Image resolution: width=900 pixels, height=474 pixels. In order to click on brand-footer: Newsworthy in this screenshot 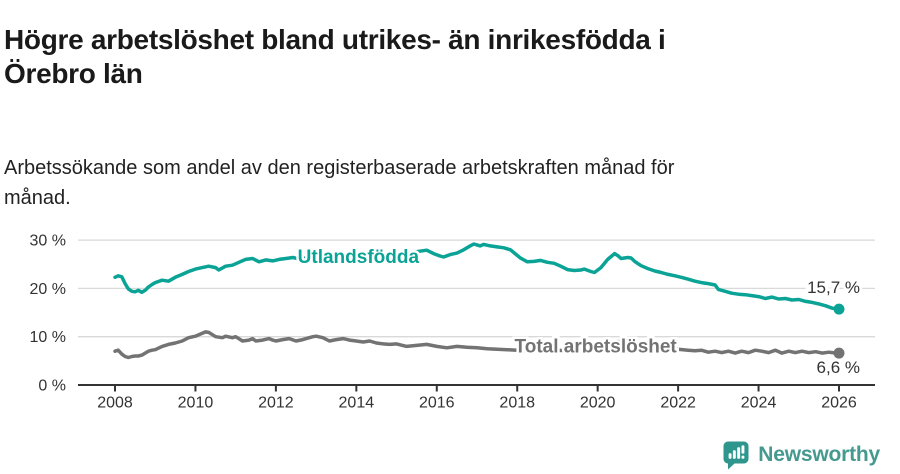, I will do `click(801, 455)`.